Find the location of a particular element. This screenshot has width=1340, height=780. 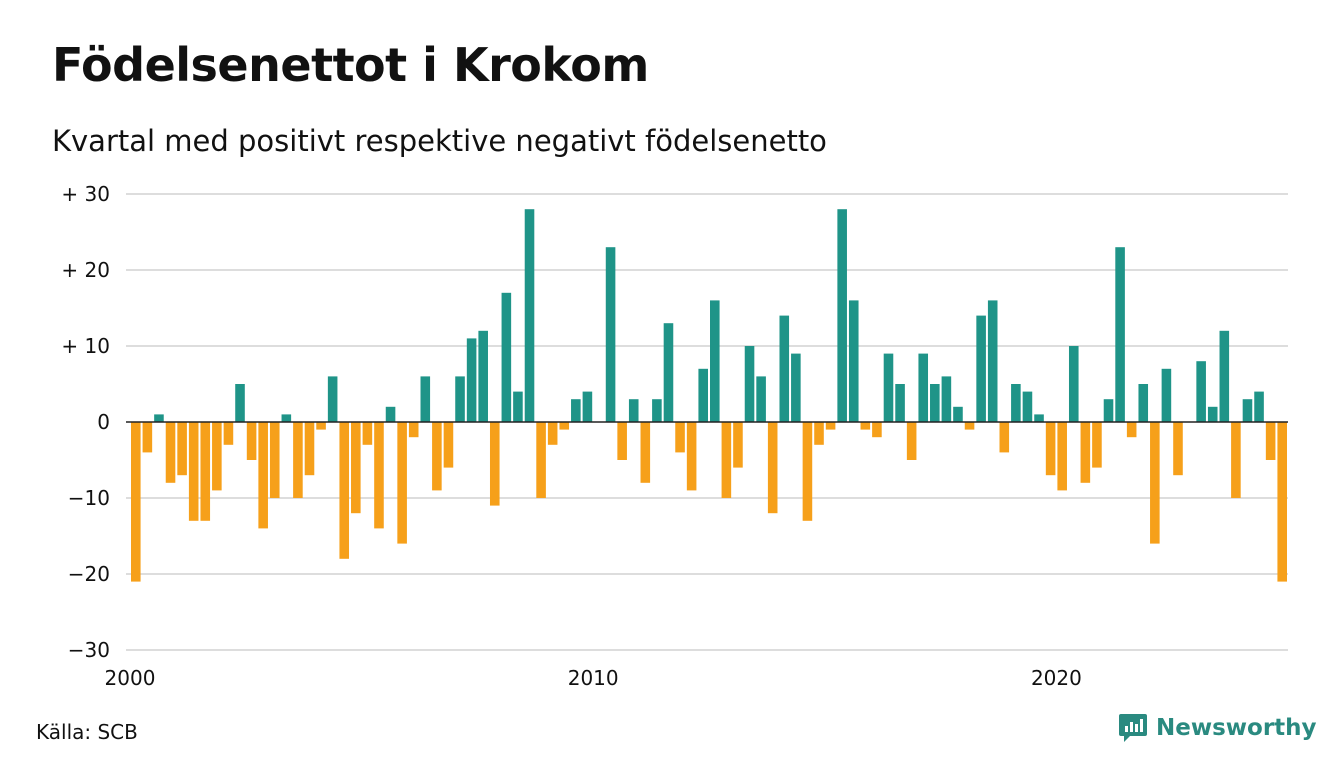

source-note: Källa: SCB is located at coordinates (87, 732).